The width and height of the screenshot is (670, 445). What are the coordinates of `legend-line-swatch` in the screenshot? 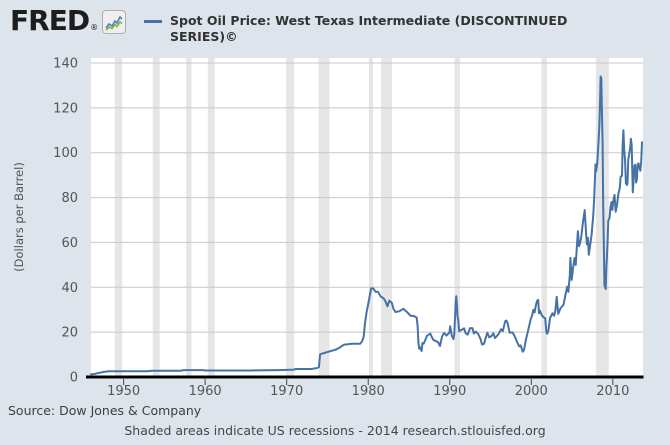 It's located at (153, 21).